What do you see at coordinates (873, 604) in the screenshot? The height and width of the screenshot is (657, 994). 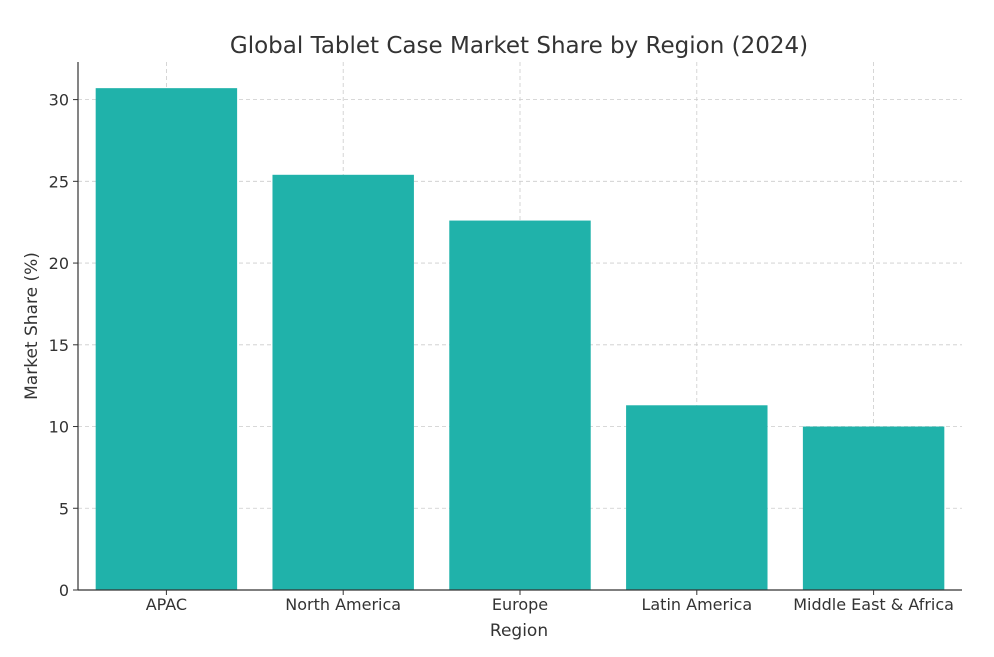 I see `x-tick-label: Middle East & Africa` at bounding box center [873, 604].